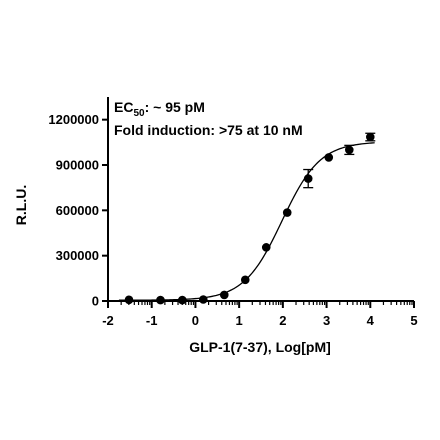 The height and width of the screenshot is (440, 440). Describe the element at coordinates (73, 119) in the screenshot. I see `y-tick-label: 1200000` at that location.